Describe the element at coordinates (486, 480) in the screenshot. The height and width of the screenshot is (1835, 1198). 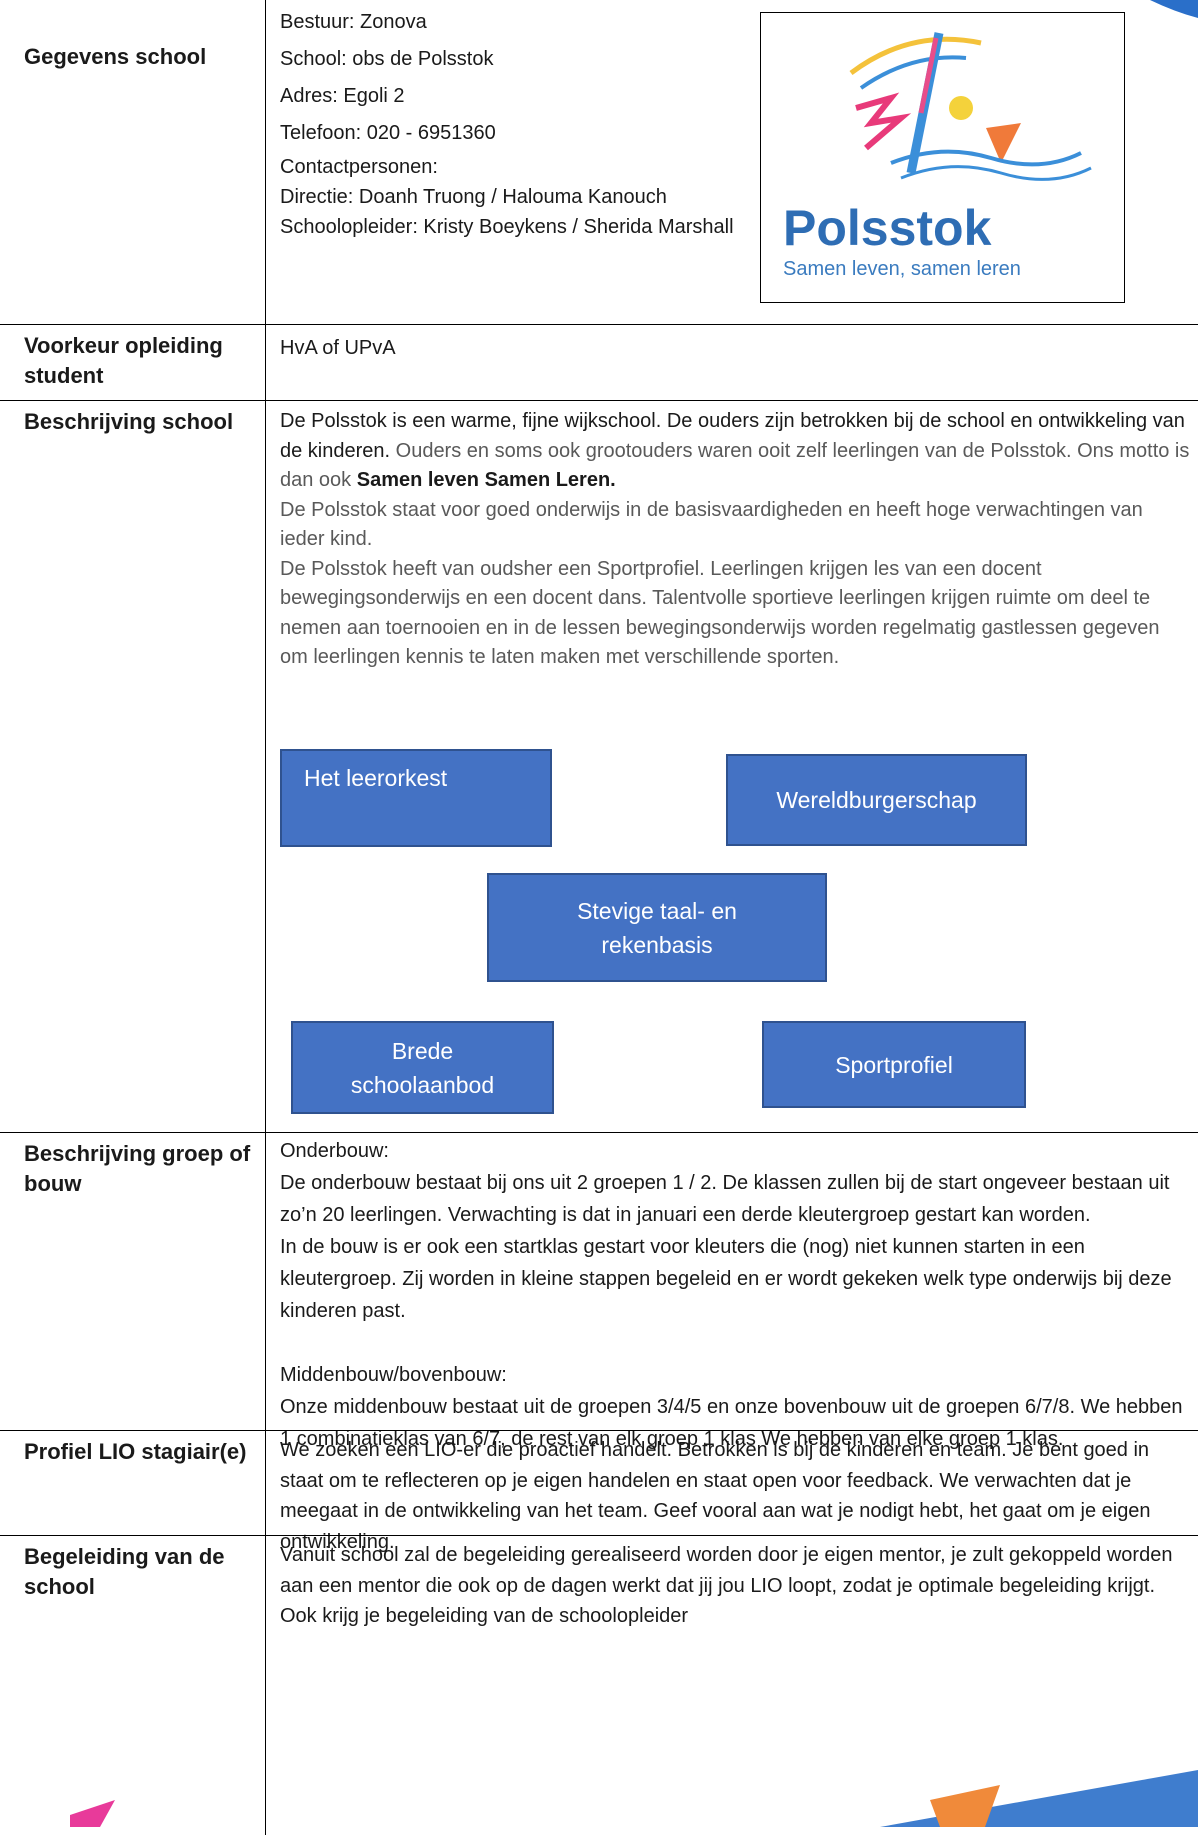
I see `motto: Samen leven Samen Leren.` at that location.